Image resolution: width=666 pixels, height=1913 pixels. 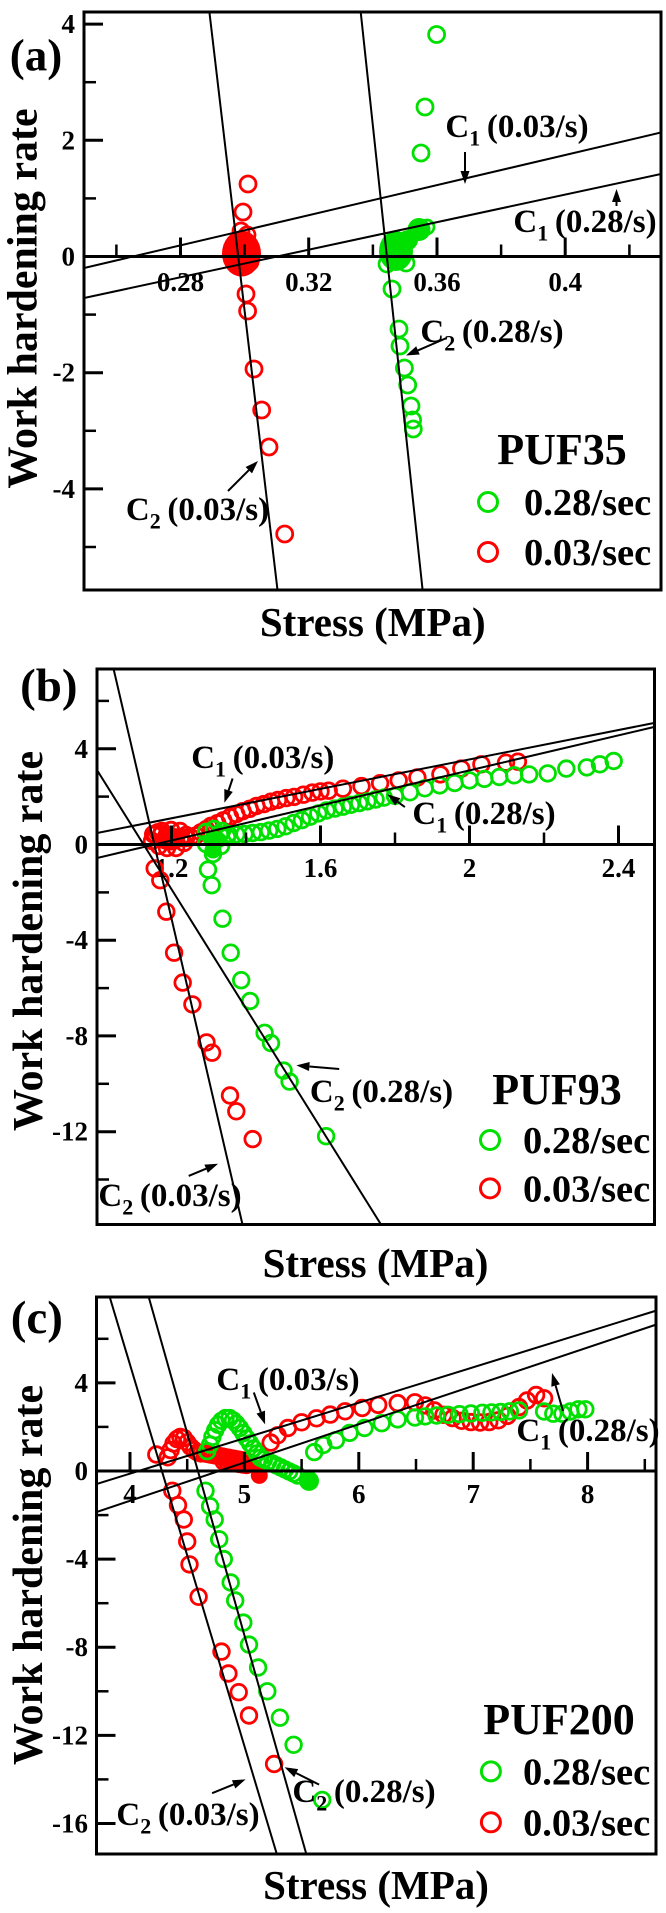 What do you see at coordinates (473, 1494) in the screenshot?
I see `svg-text: 7` at bounding box center [473, 1494].